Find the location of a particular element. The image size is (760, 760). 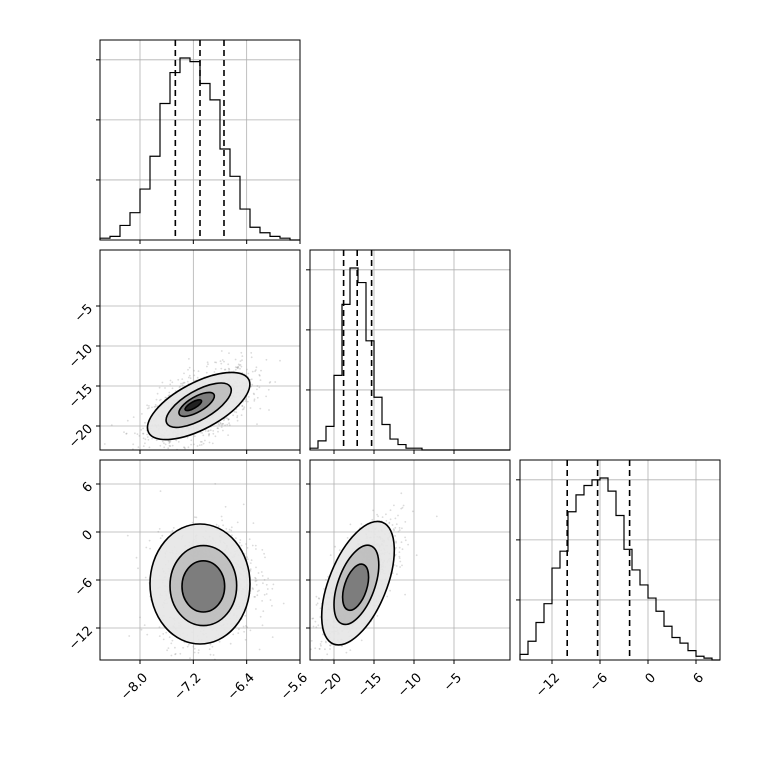

histogram-panel-p1 is located at coordinates (198, 141).